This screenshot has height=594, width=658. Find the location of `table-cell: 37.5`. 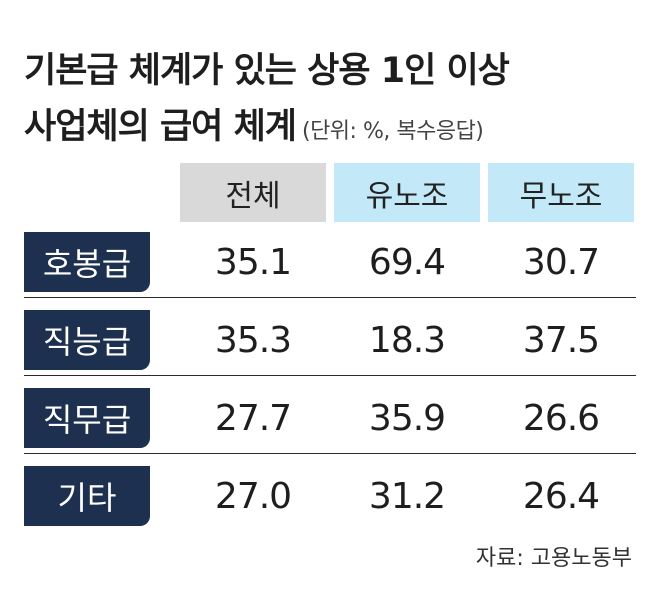

table-cell: 37.5 is located at coordinates (561, 340).